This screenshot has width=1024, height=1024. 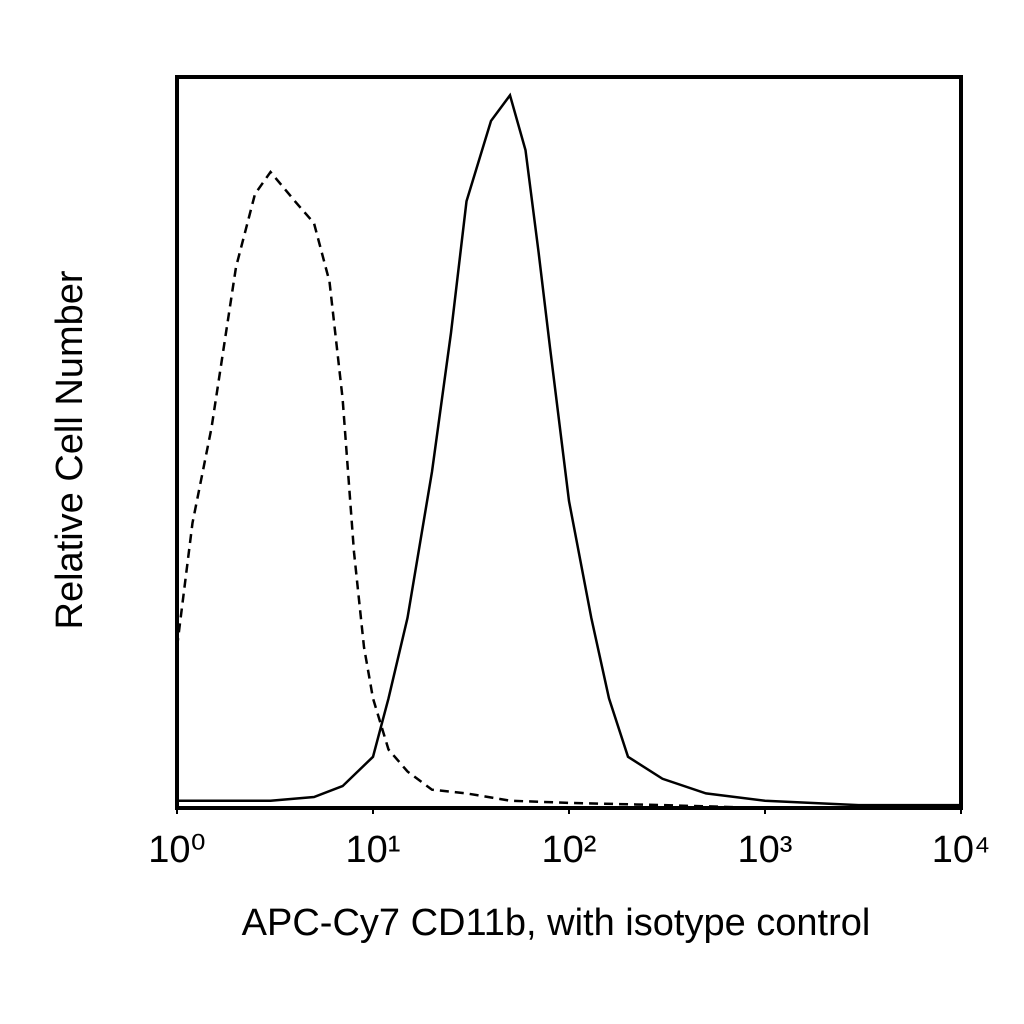 I want to click on y-axis-label: Relative Cell Number, so click(x=70, y=449).